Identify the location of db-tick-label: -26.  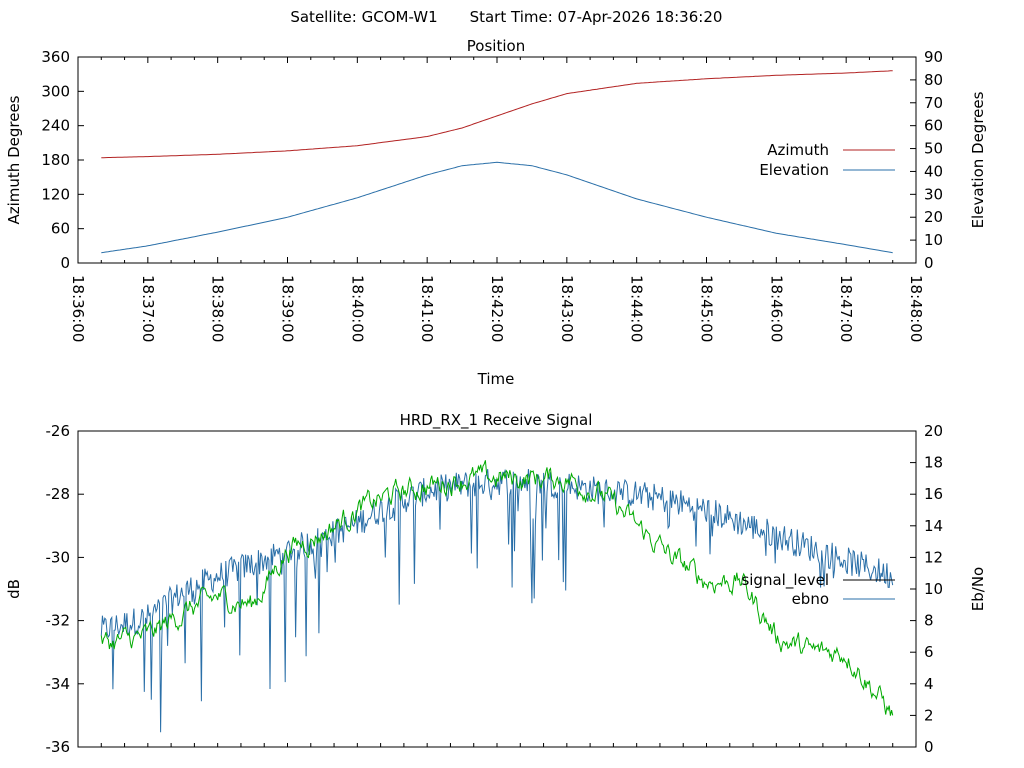
(58, 431).